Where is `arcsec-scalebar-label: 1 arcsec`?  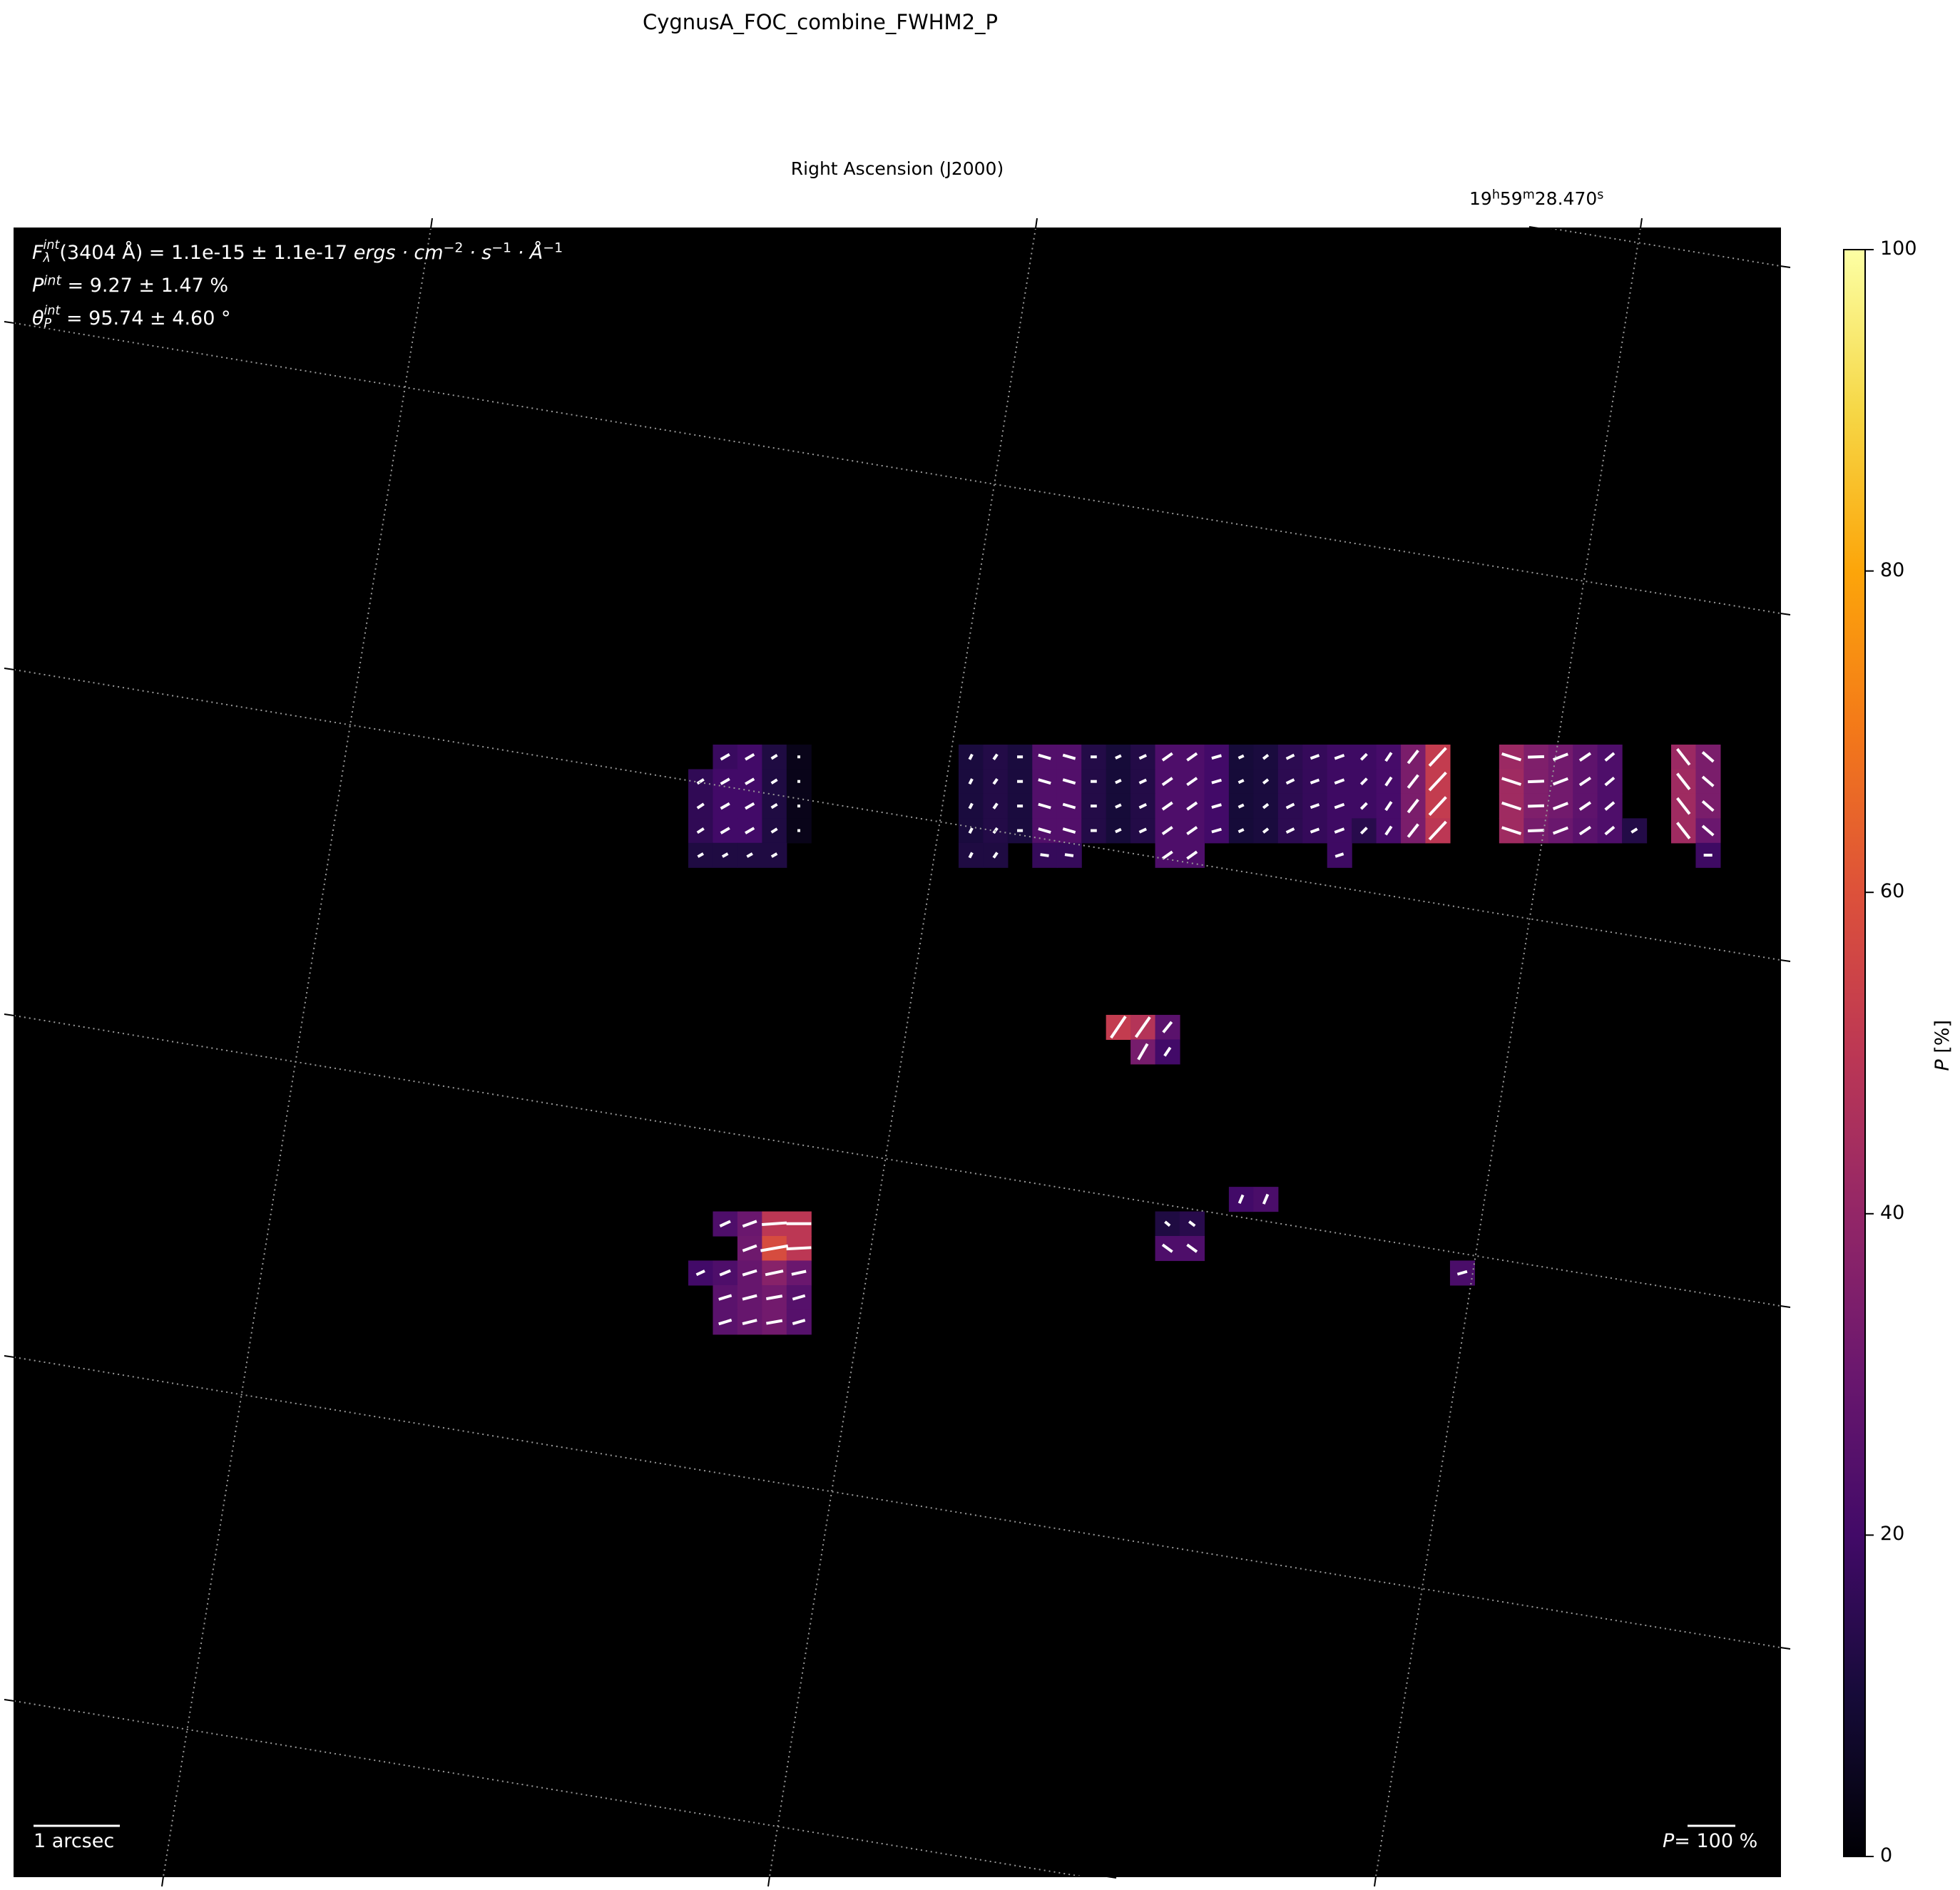 arcsec-scalebar-label: 1 arcsec is located at coordinates (74, 1841).